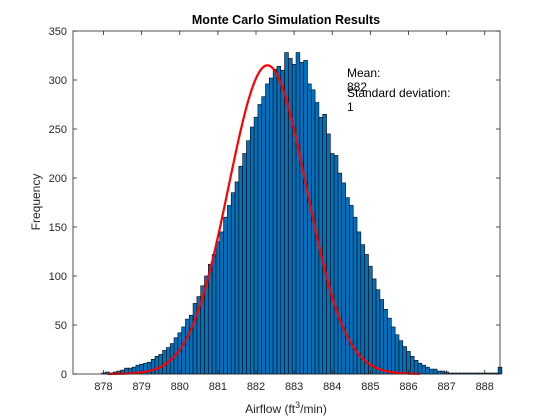 The width and height of the screenshot is (560, 420). Describe the element at coordinates (286, 408) in the screenshot. I see `x-axis-label: Airflow (ft3/min)` at that location.